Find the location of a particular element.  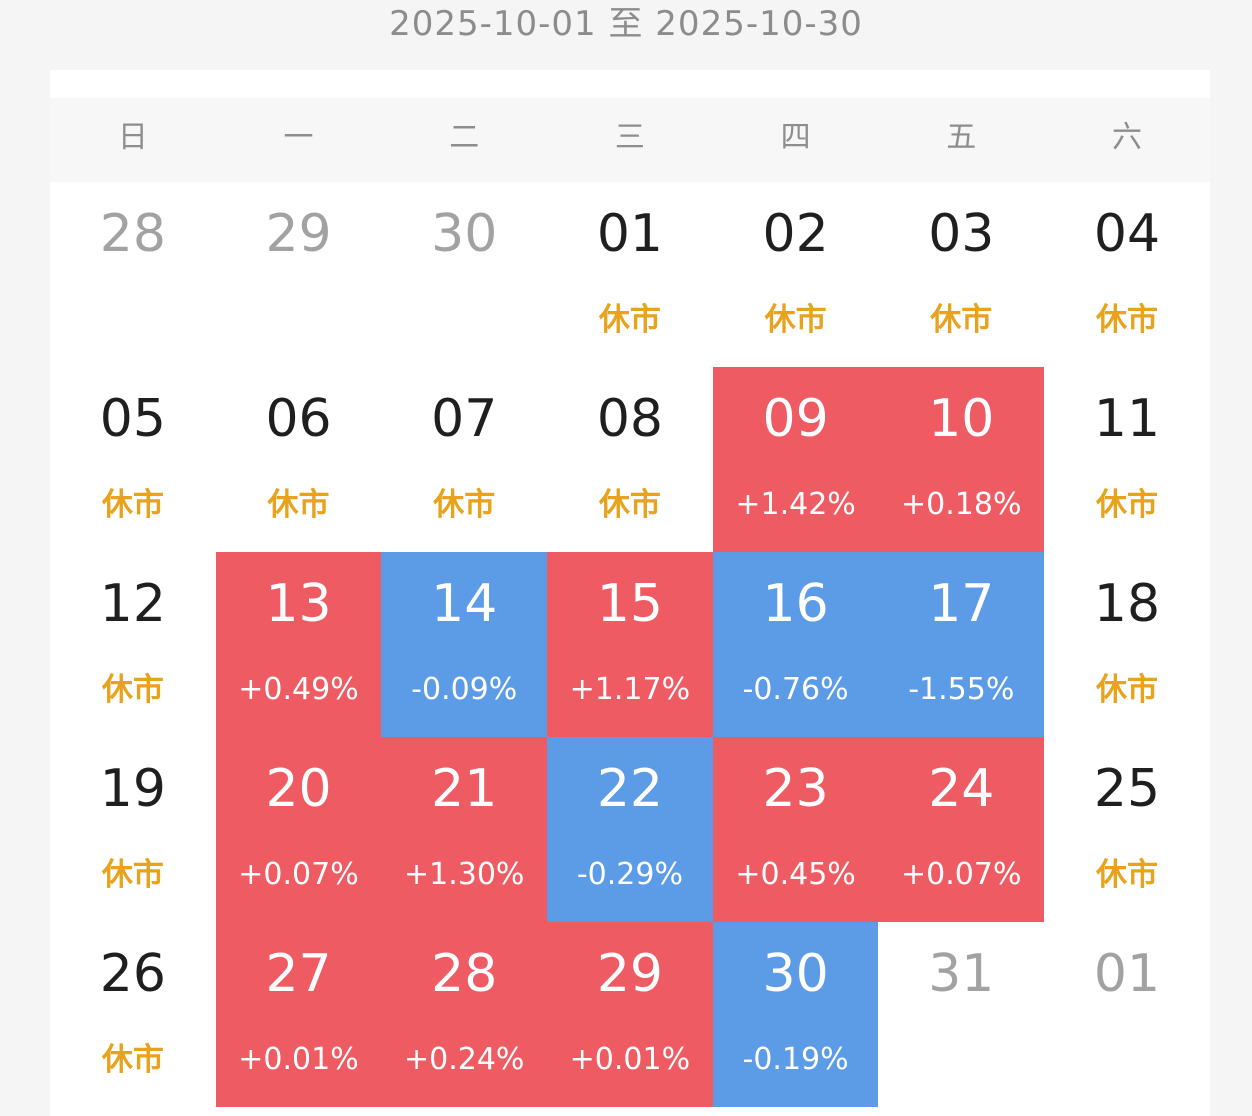

calendar-day-cell: 30 -0.19% is located at coordinates (795, 1014).